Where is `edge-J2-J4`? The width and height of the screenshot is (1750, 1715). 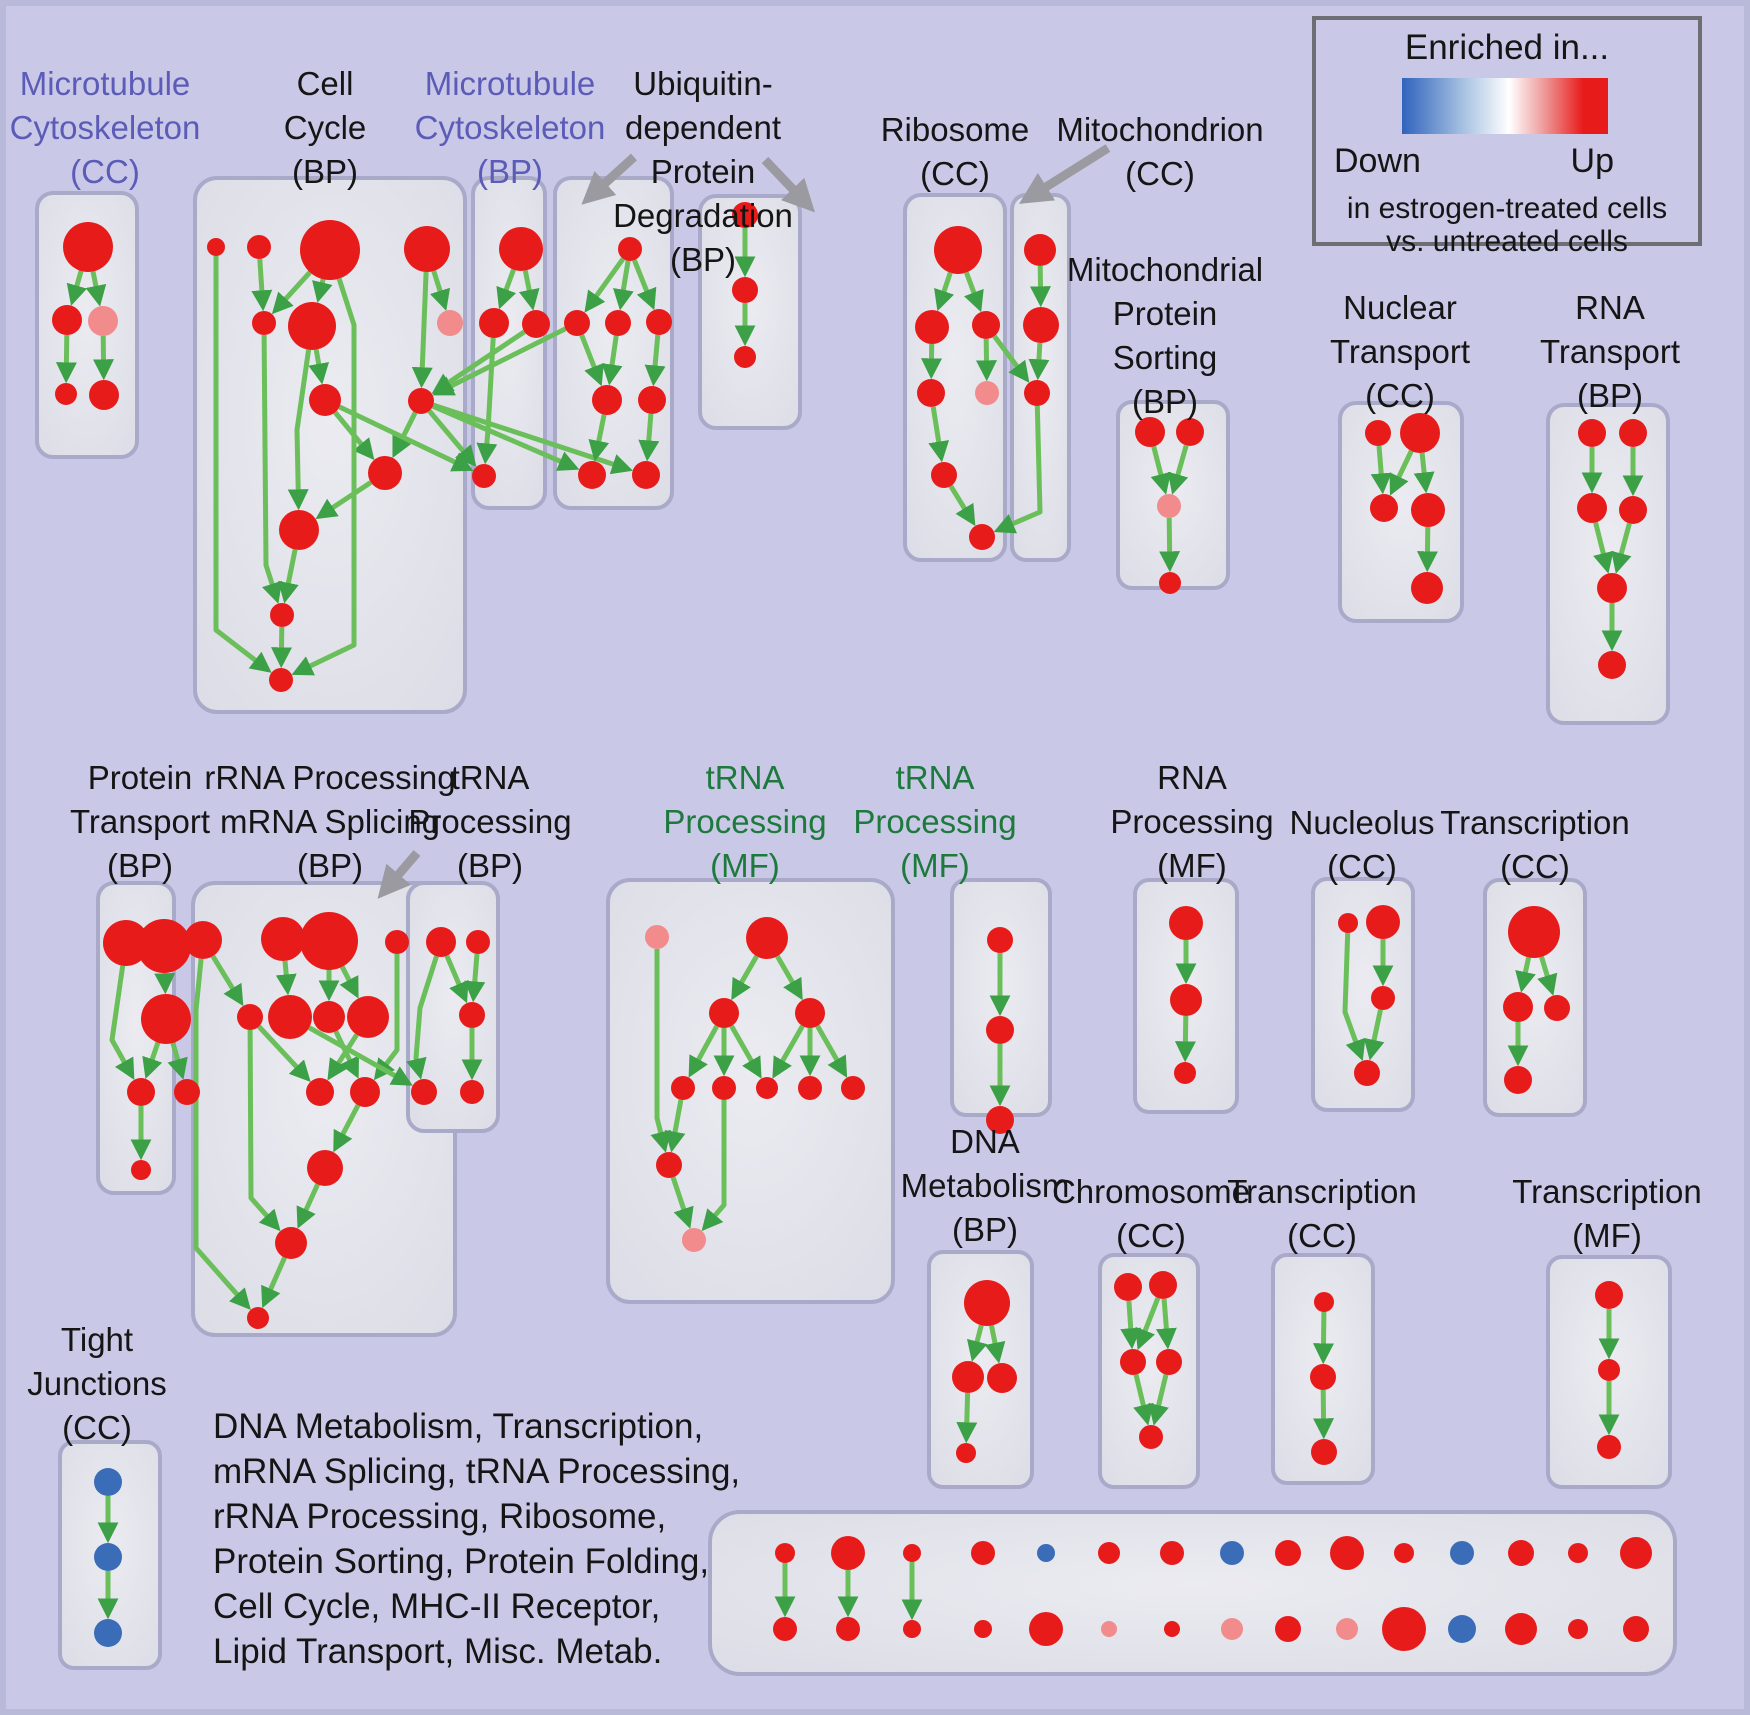
edge-J2-J4 is located at coordinates (967, 1418).